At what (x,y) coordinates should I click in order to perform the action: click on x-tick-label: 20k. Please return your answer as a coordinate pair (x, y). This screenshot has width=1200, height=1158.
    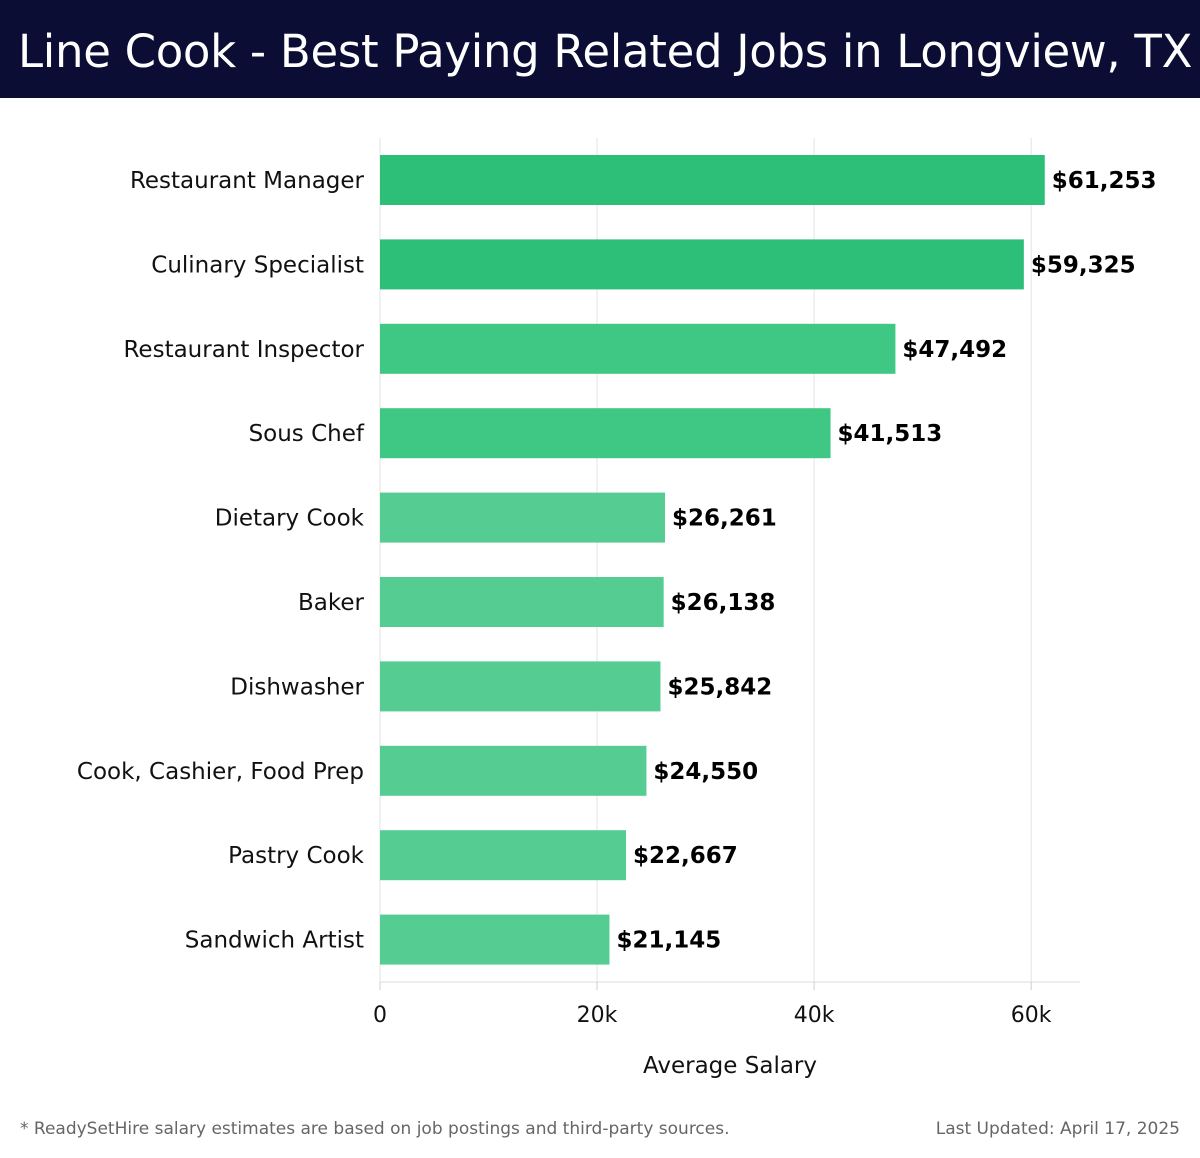
    Looking at the image, I should click on (597, 1015).